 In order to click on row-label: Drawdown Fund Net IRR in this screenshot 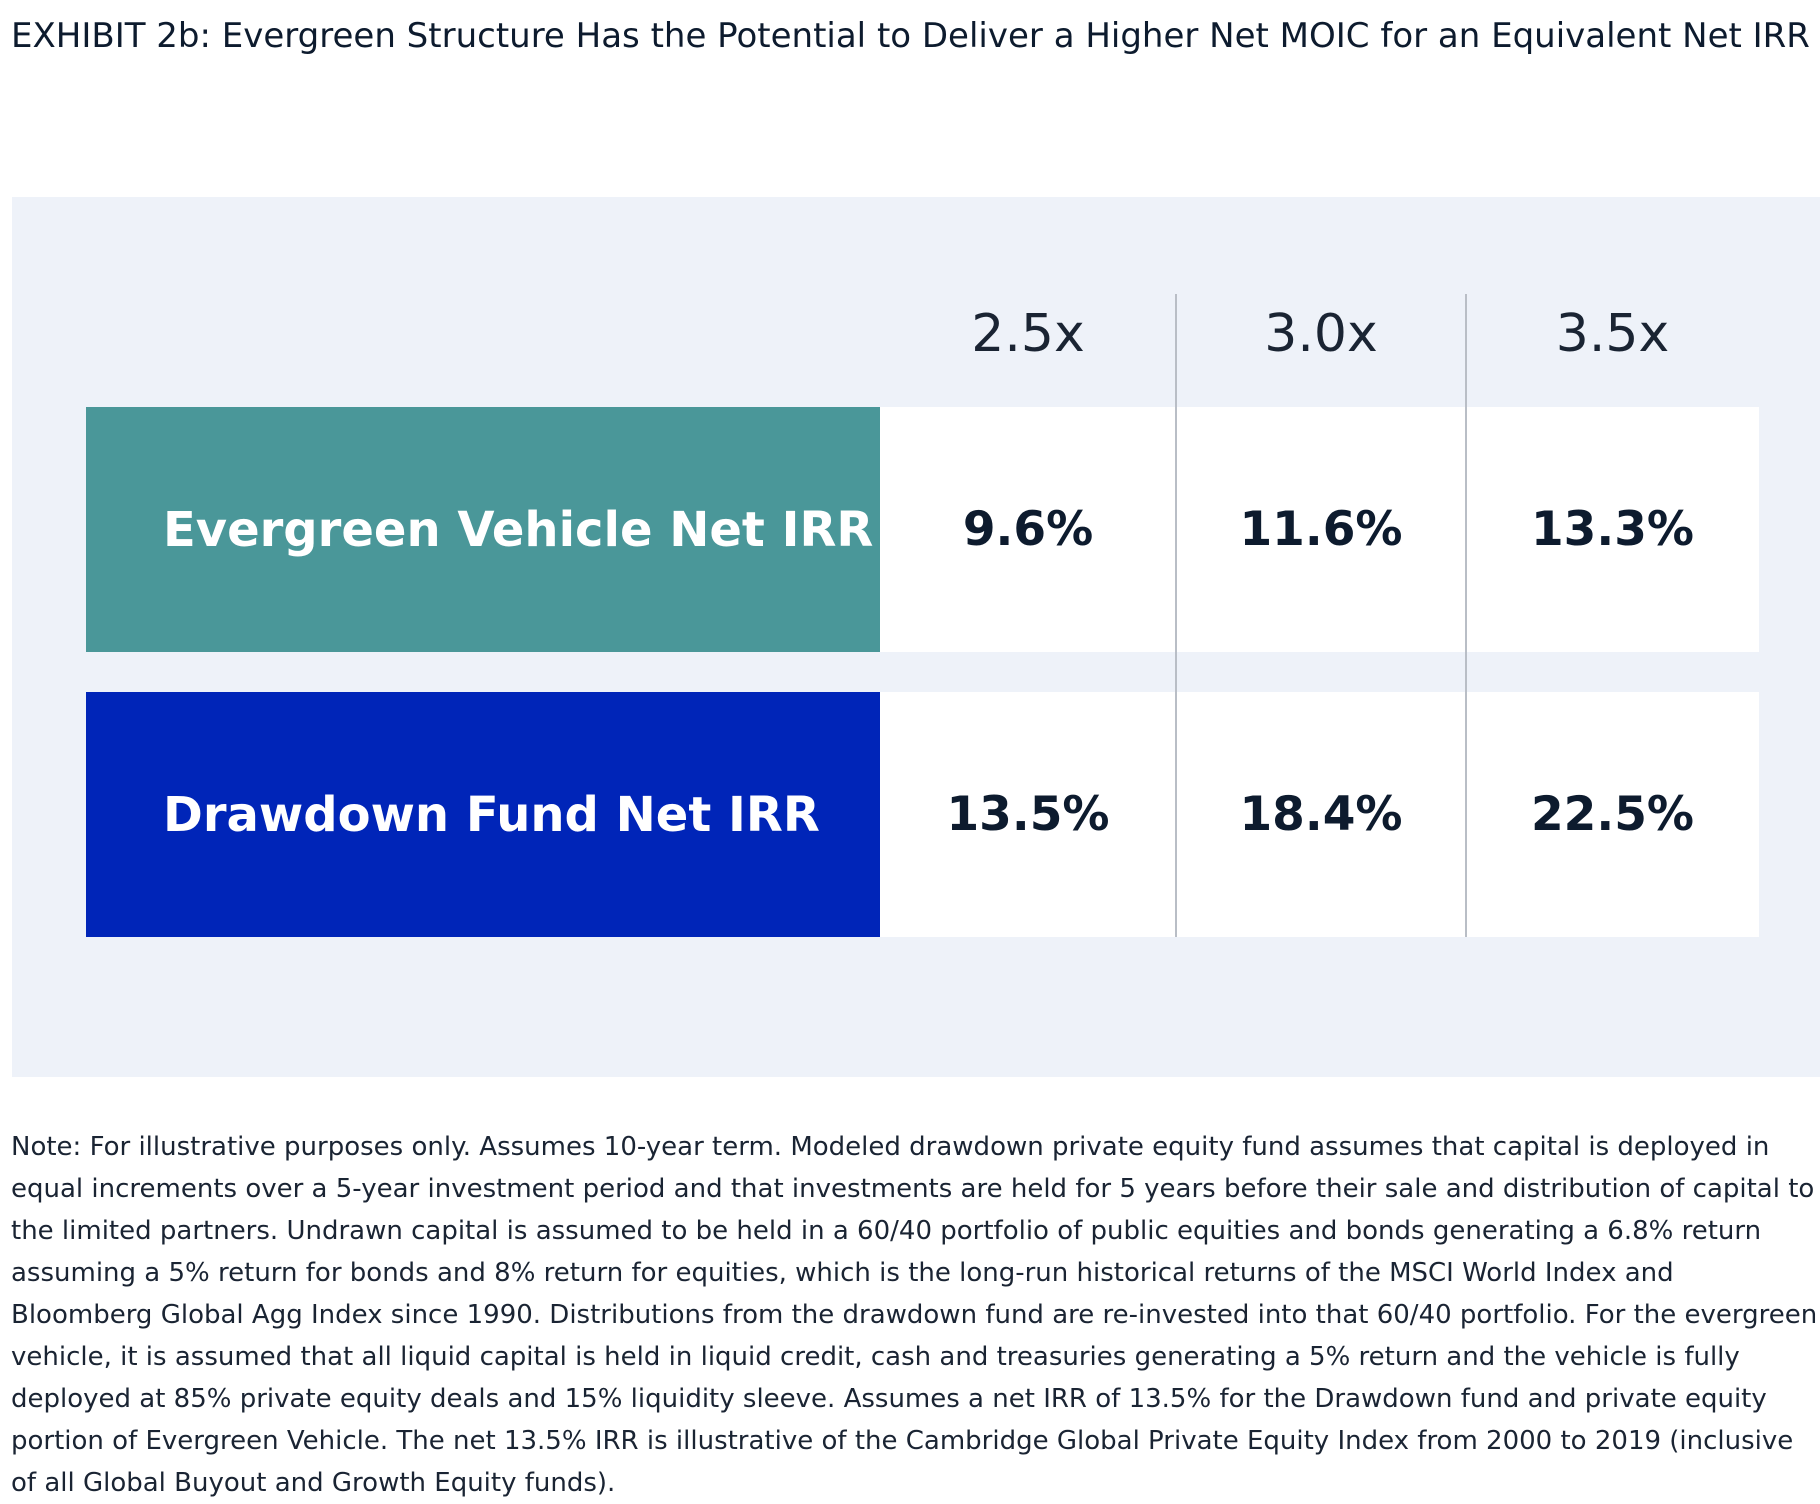, I will do `click(483, 814)`.